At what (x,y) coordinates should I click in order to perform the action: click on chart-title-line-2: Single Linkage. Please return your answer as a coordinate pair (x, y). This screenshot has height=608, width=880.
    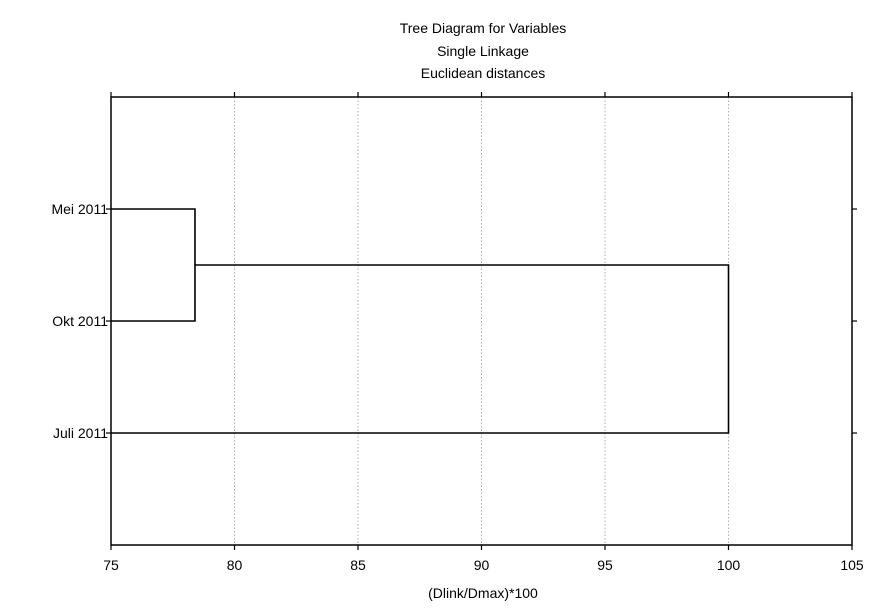
    Looking at the image, I should click on (483, 51).